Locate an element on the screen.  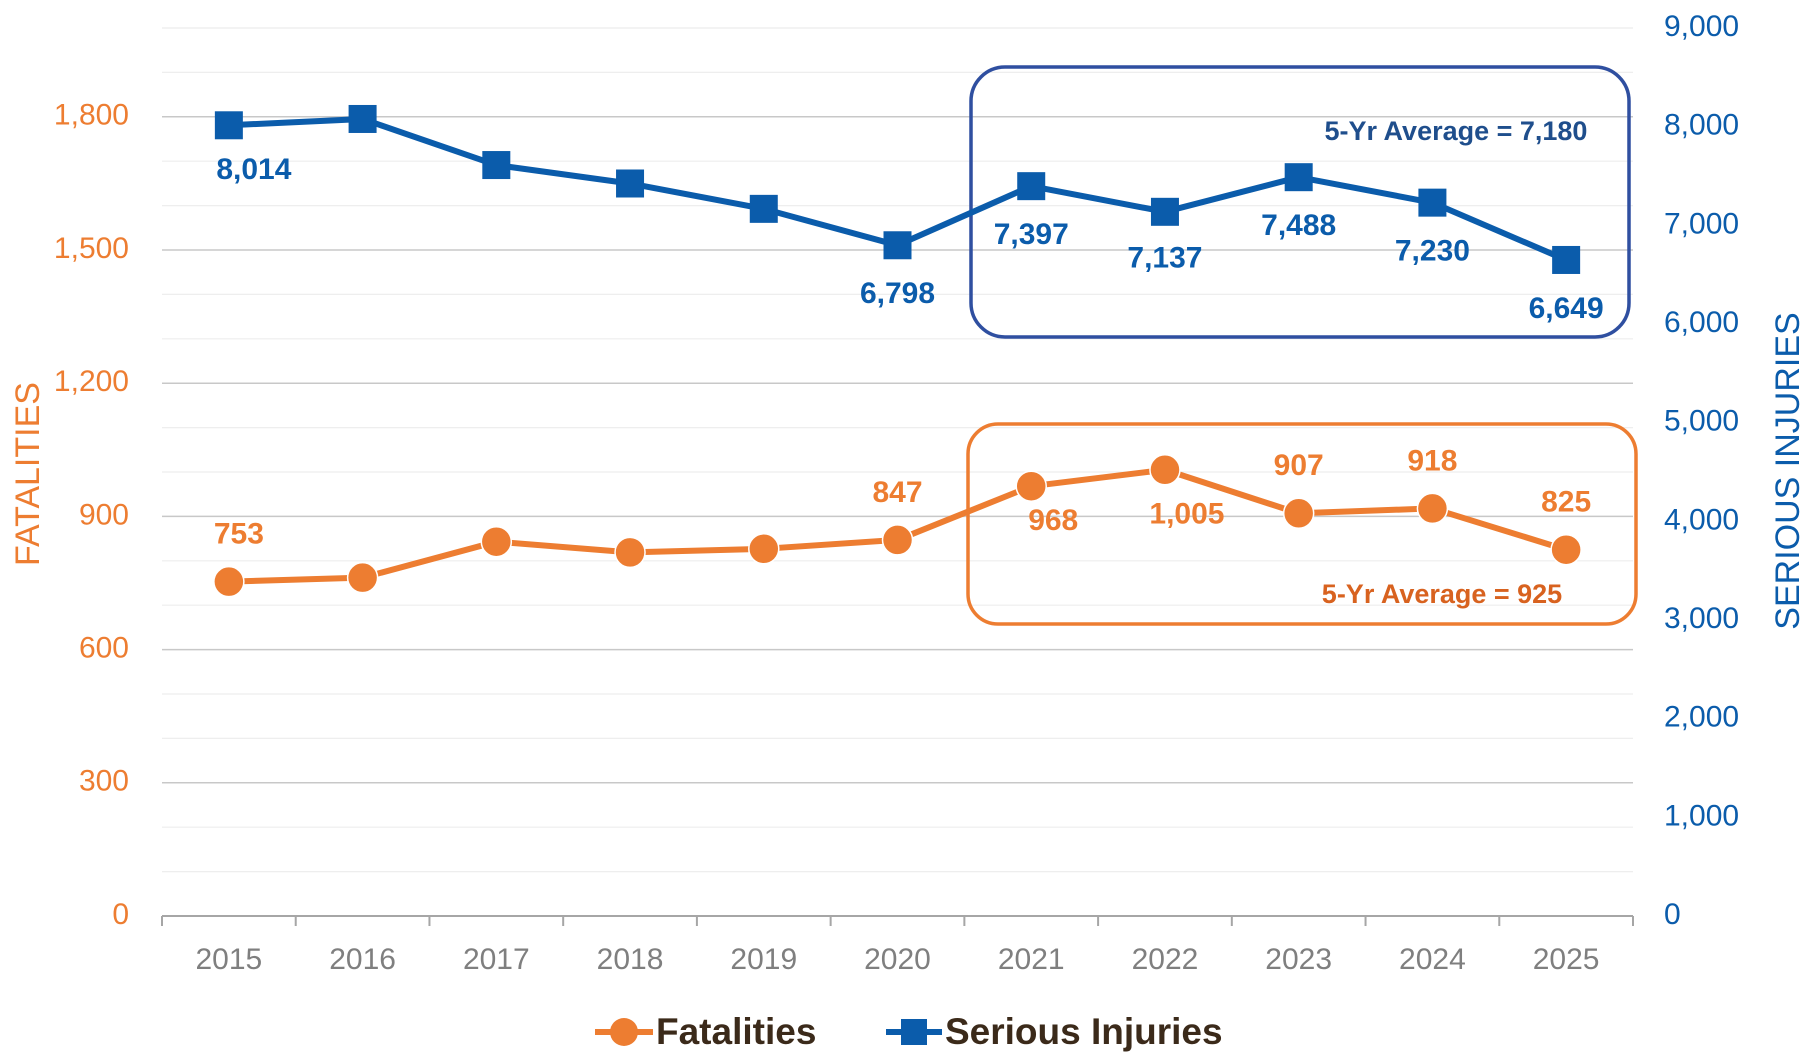
x-tick-label: 2019 is located at coordinates (763, 959).